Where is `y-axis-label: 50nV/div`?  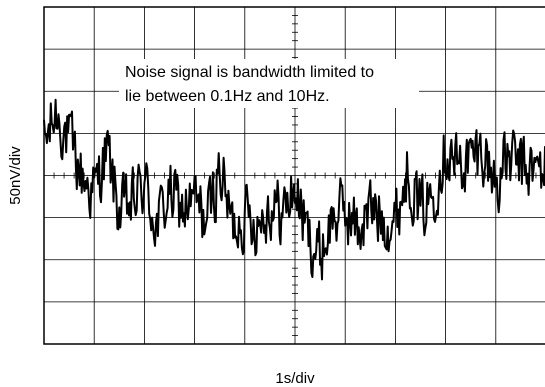 y-axis-label: 50nV/div is located at coordinates (15, 175).